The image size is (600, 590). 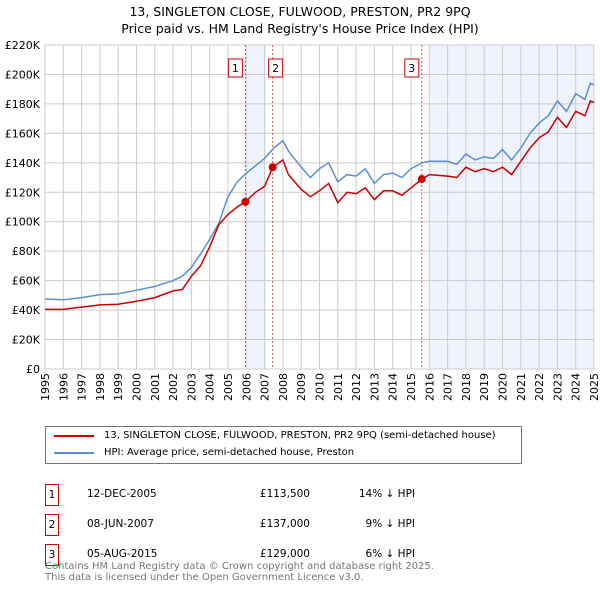 What do you see at coordinates (23, 74) in the screenshot?
I see `y-tick-label: £200K` at bounding box center [23, 74].